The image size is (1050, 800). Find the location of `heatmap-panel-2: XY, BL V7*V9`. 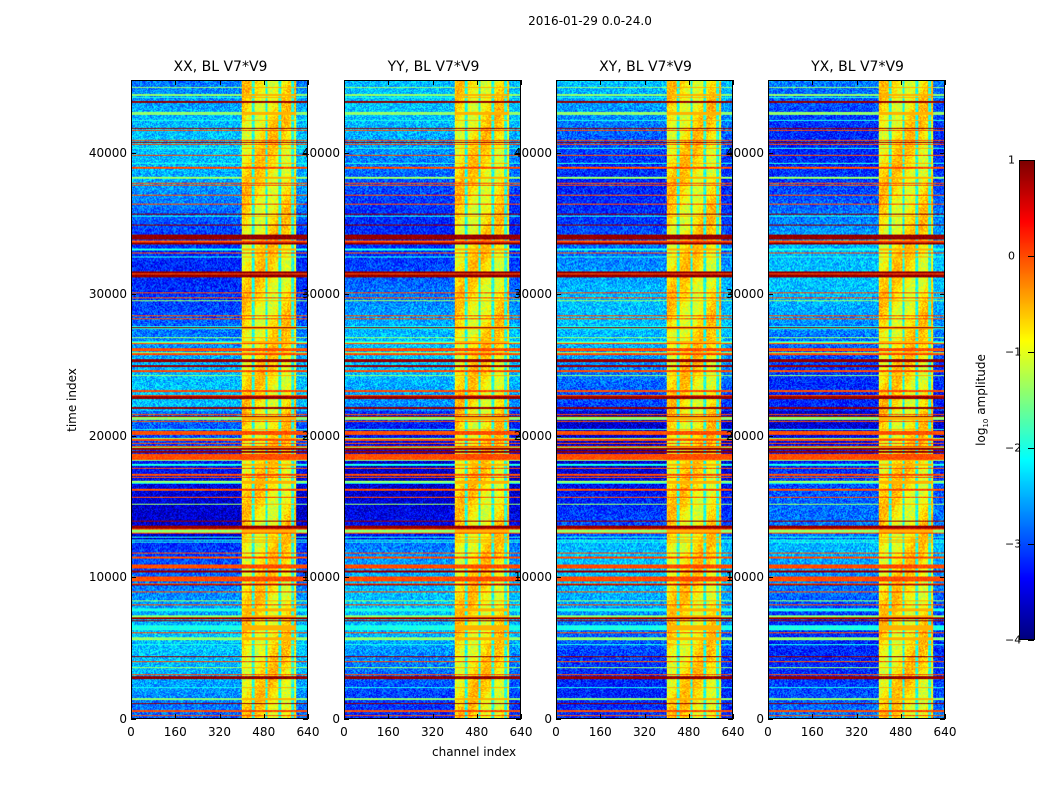

heatmap-panel-2: XY, BL V7*V9 is located at coordinates (644, 389).